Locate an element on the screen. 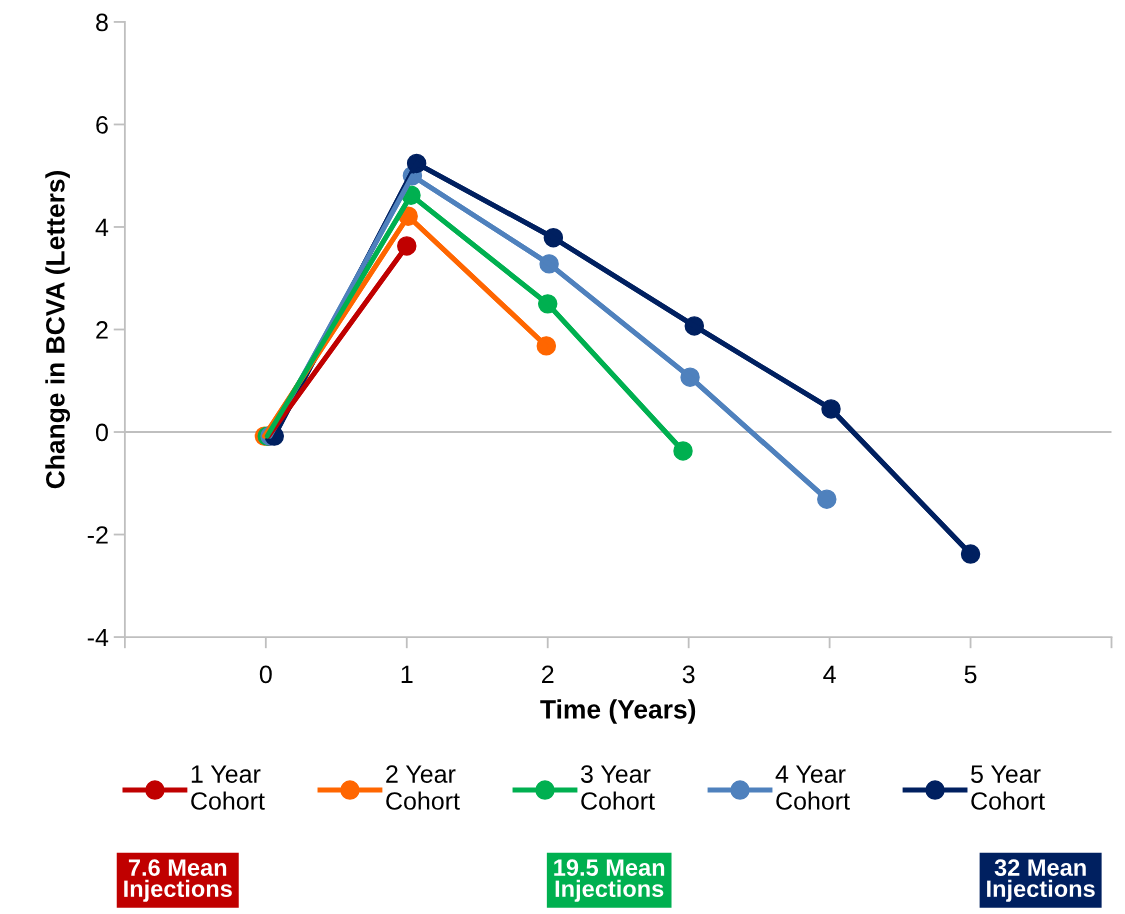  x-tick-label: 3 is located at coordinates (688, 674).